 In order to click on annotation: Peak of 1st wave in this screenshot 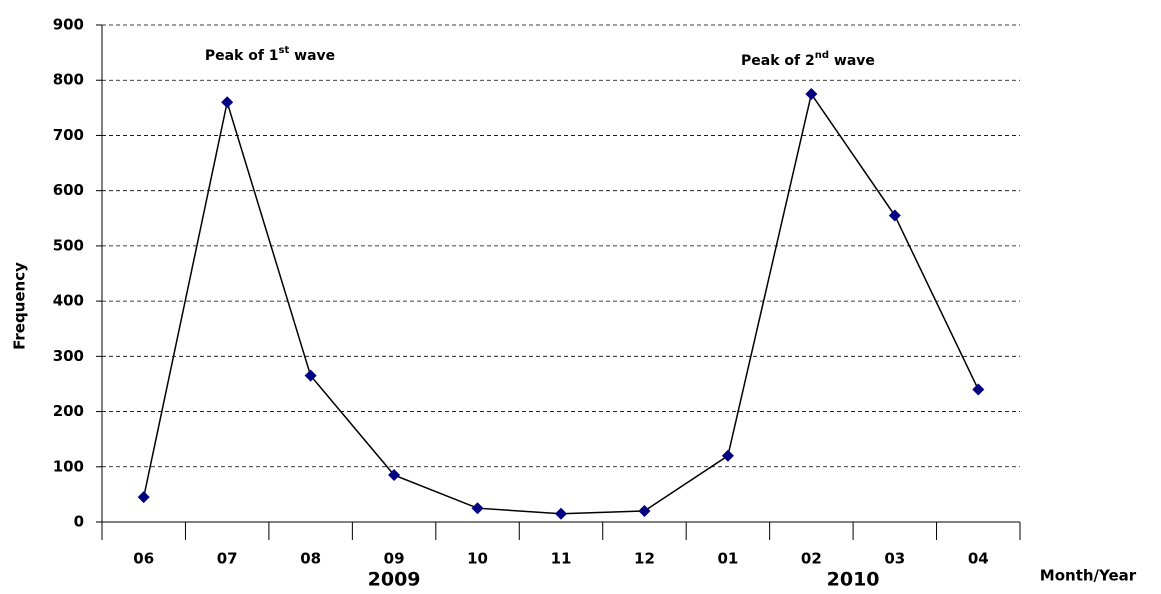, I will do `click(270, 54)`.